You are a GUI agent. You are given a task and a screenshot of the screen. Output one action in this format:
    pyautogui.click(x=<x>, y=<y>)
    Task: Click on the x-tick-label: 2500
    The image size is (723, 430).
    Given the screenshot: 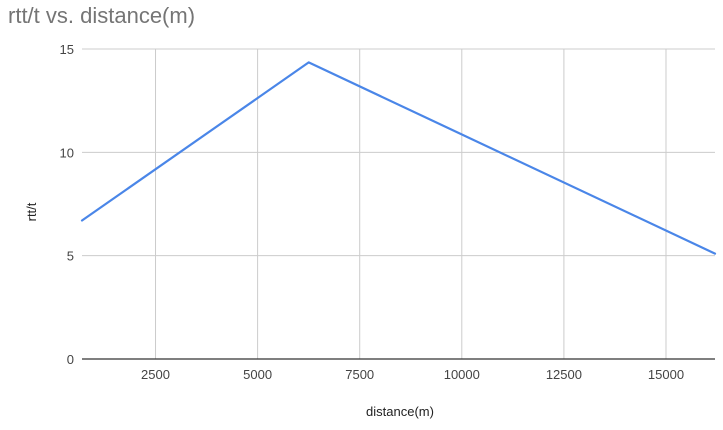 What is the action you would take?
    pyautogui.click(x=155, y=374)
    